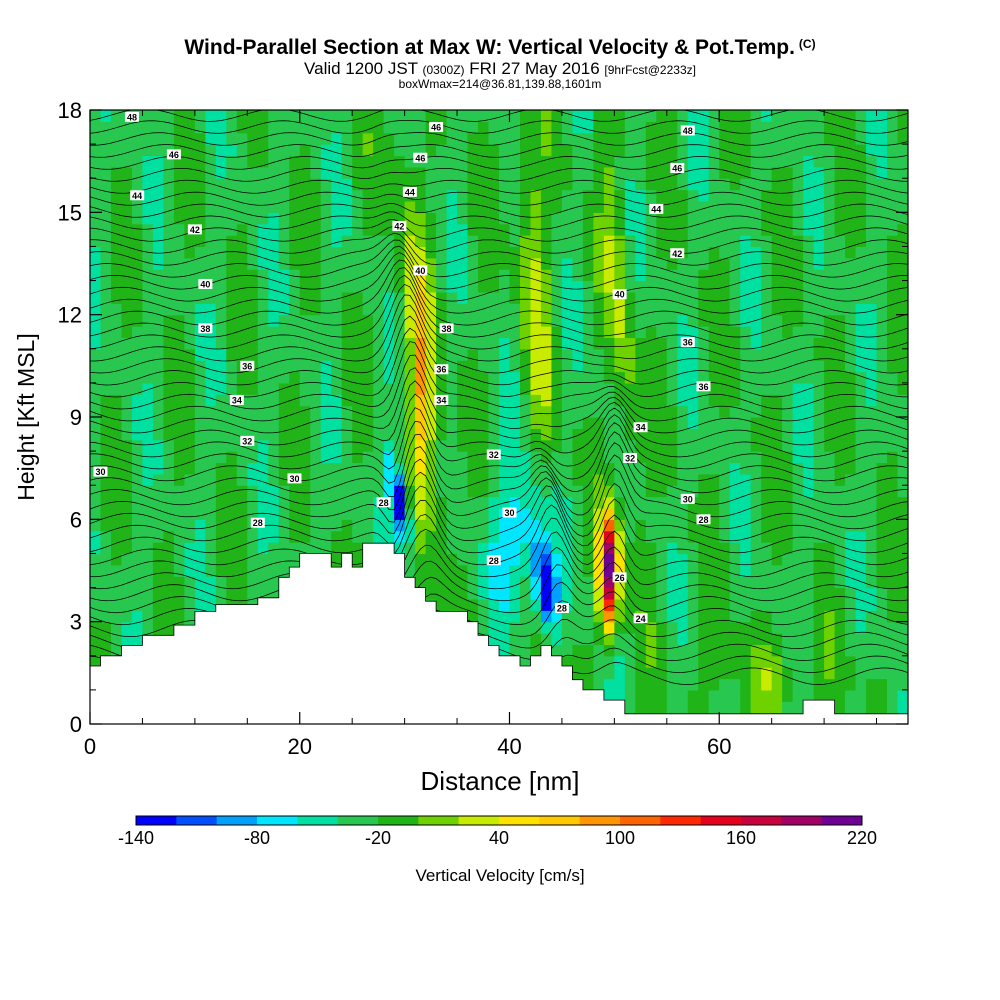  Describe the element at coordinates (237, 820) in the screenshot. I see `colorbar-swatch` at that location.